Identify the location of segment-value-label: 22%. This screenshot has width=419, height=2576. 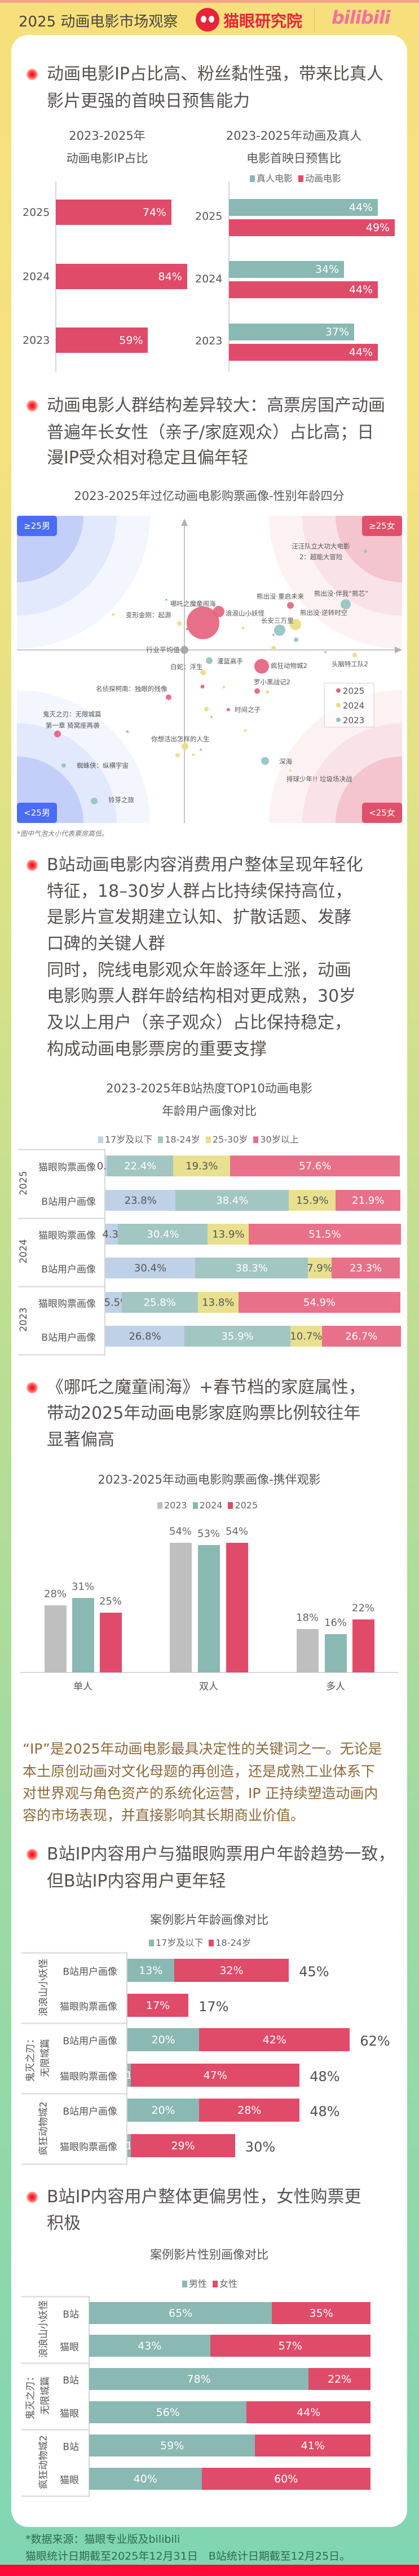
(339, 2379).